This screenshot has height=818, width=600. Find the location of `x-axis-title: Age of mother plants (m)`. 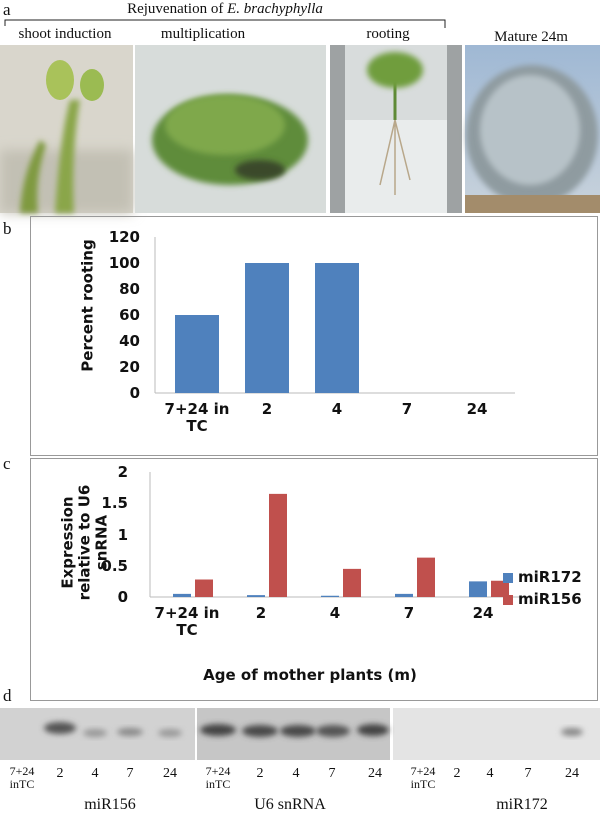

x-axis-title: Age of mother plants (m) is located at coordinates (310, 675).